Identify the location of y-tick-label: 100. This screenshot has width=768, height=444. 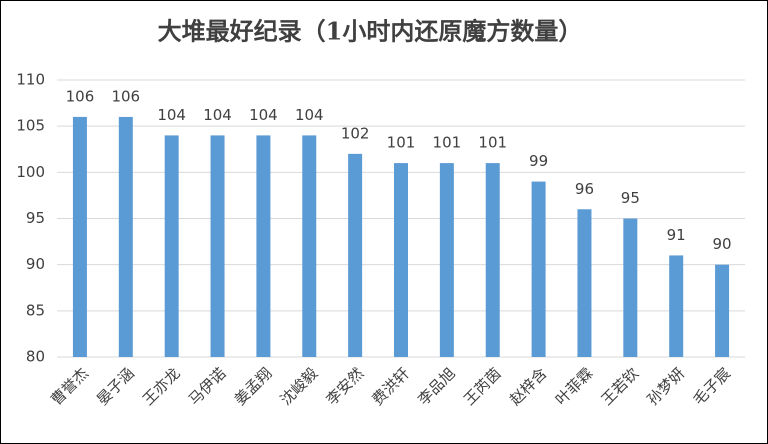
(30, 172).